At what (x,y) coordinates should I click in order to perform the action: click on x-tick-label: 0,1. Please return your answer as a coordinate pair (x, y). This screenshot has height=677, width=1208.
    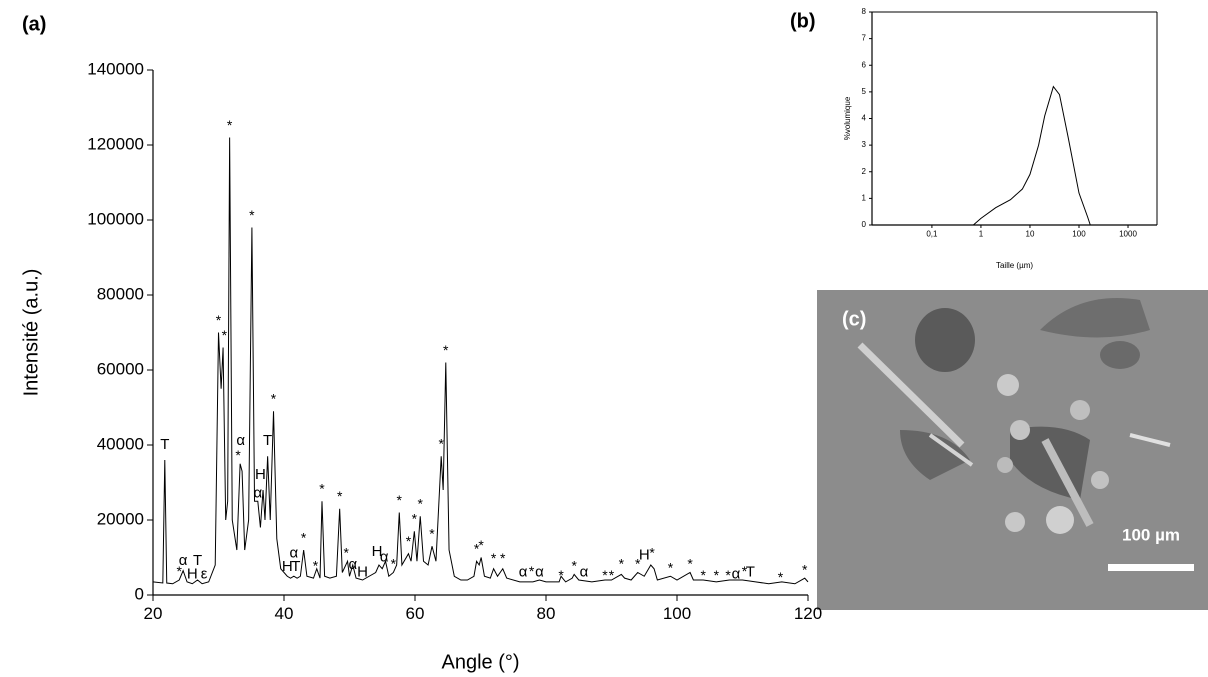
    Looking at the image, I should click on (932, 234).